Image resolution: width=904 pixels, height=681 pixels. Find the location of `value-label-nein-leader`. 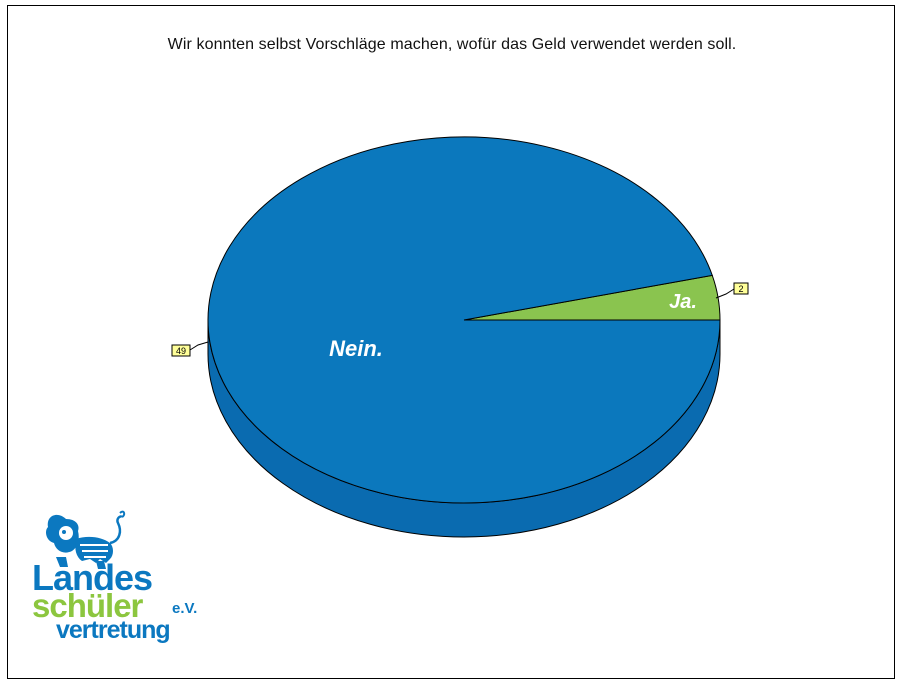

value-label-nein-leader is located at coordinates (199, 346).